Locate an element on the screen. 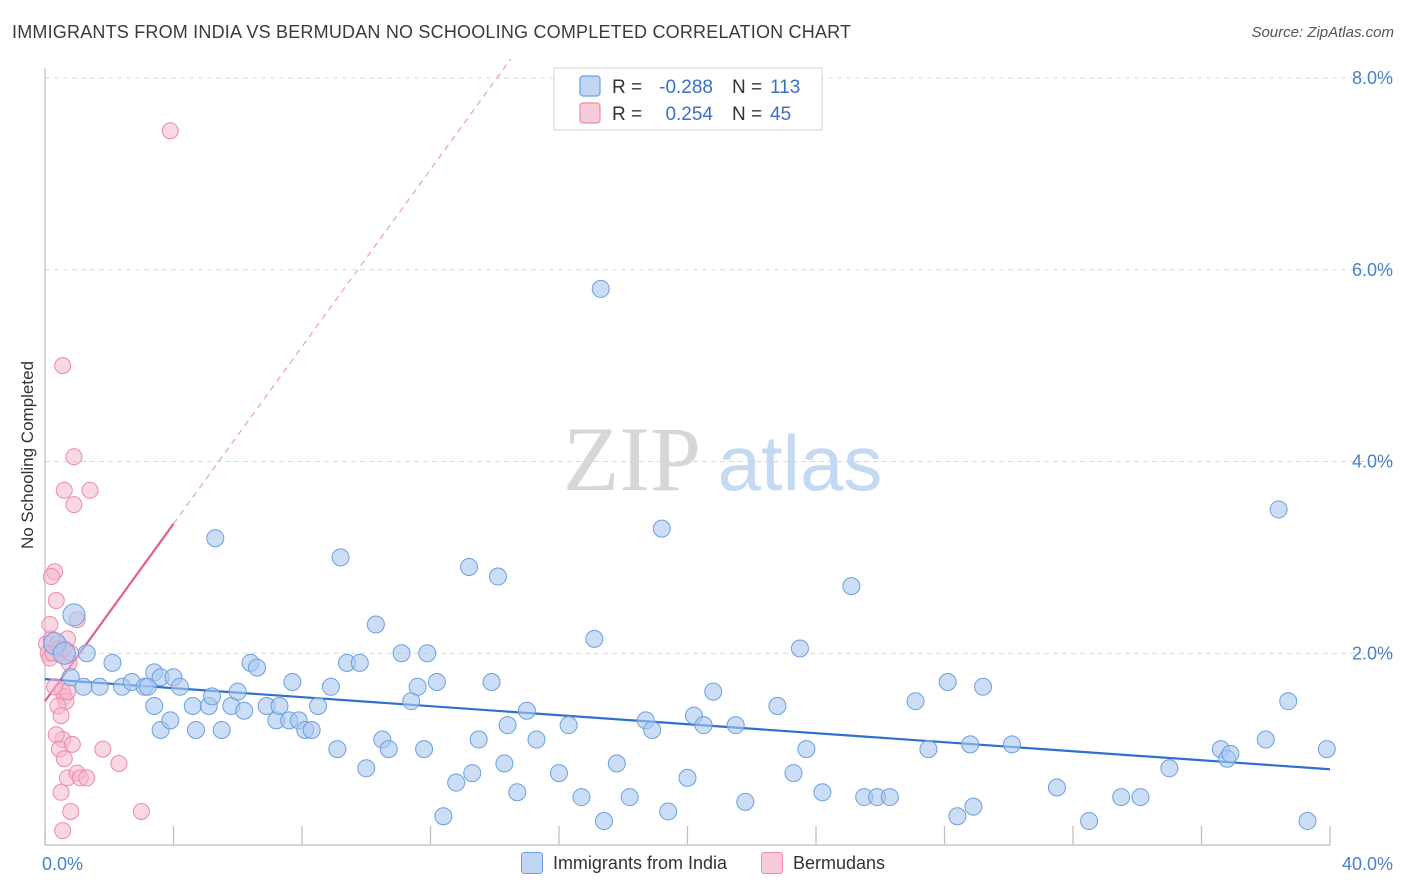 The image size is (1406, 892). legend-item-india: Immigrants from India is located at coordinates (623, 863).